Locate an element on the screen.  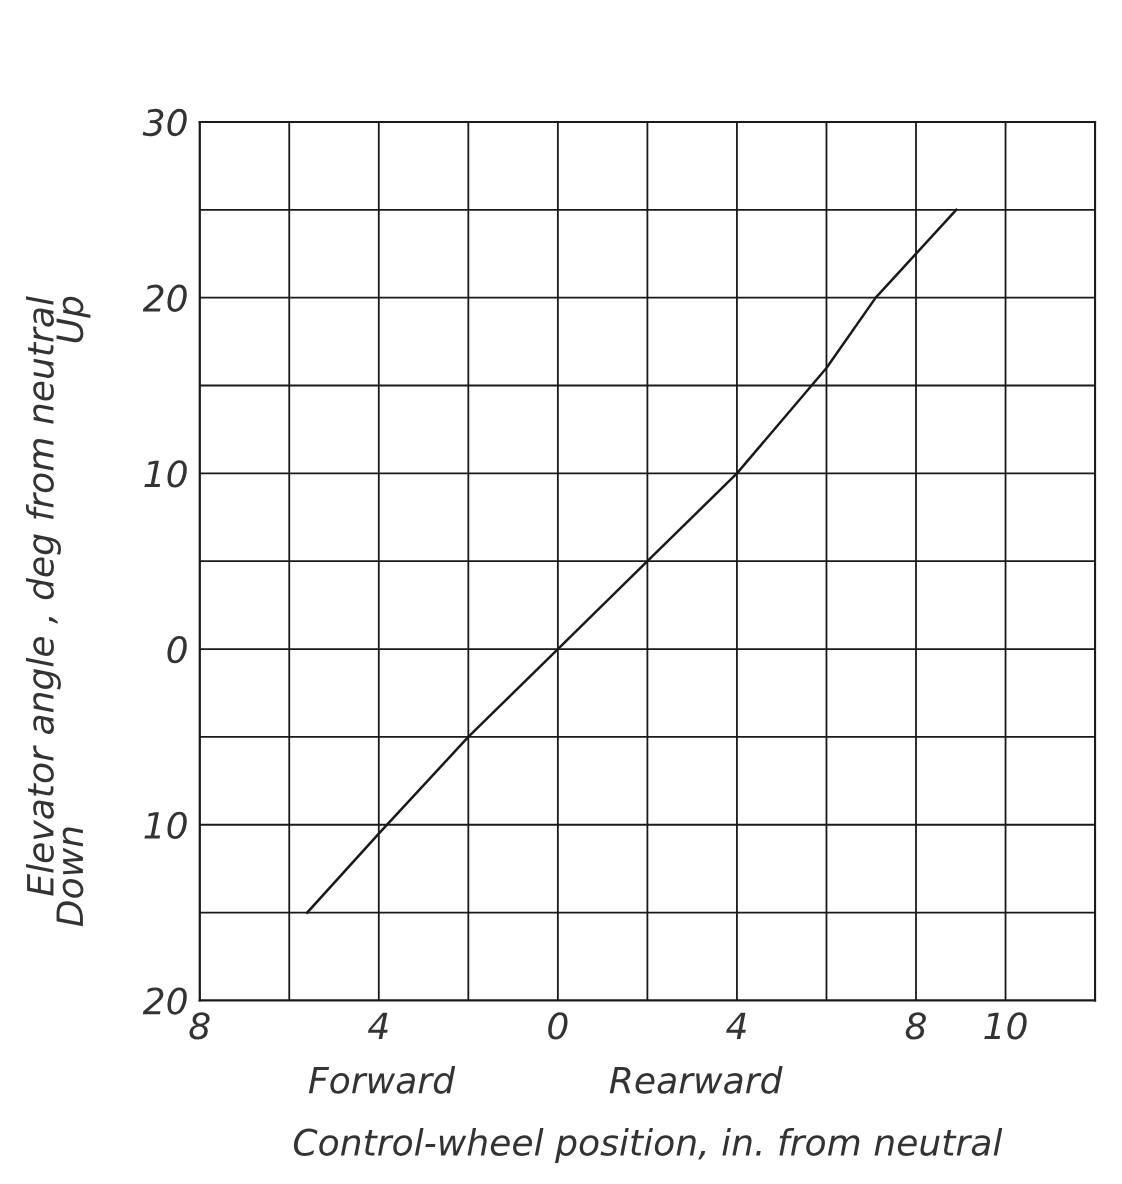
text: Rearward is located at coordinates (696, 1079).